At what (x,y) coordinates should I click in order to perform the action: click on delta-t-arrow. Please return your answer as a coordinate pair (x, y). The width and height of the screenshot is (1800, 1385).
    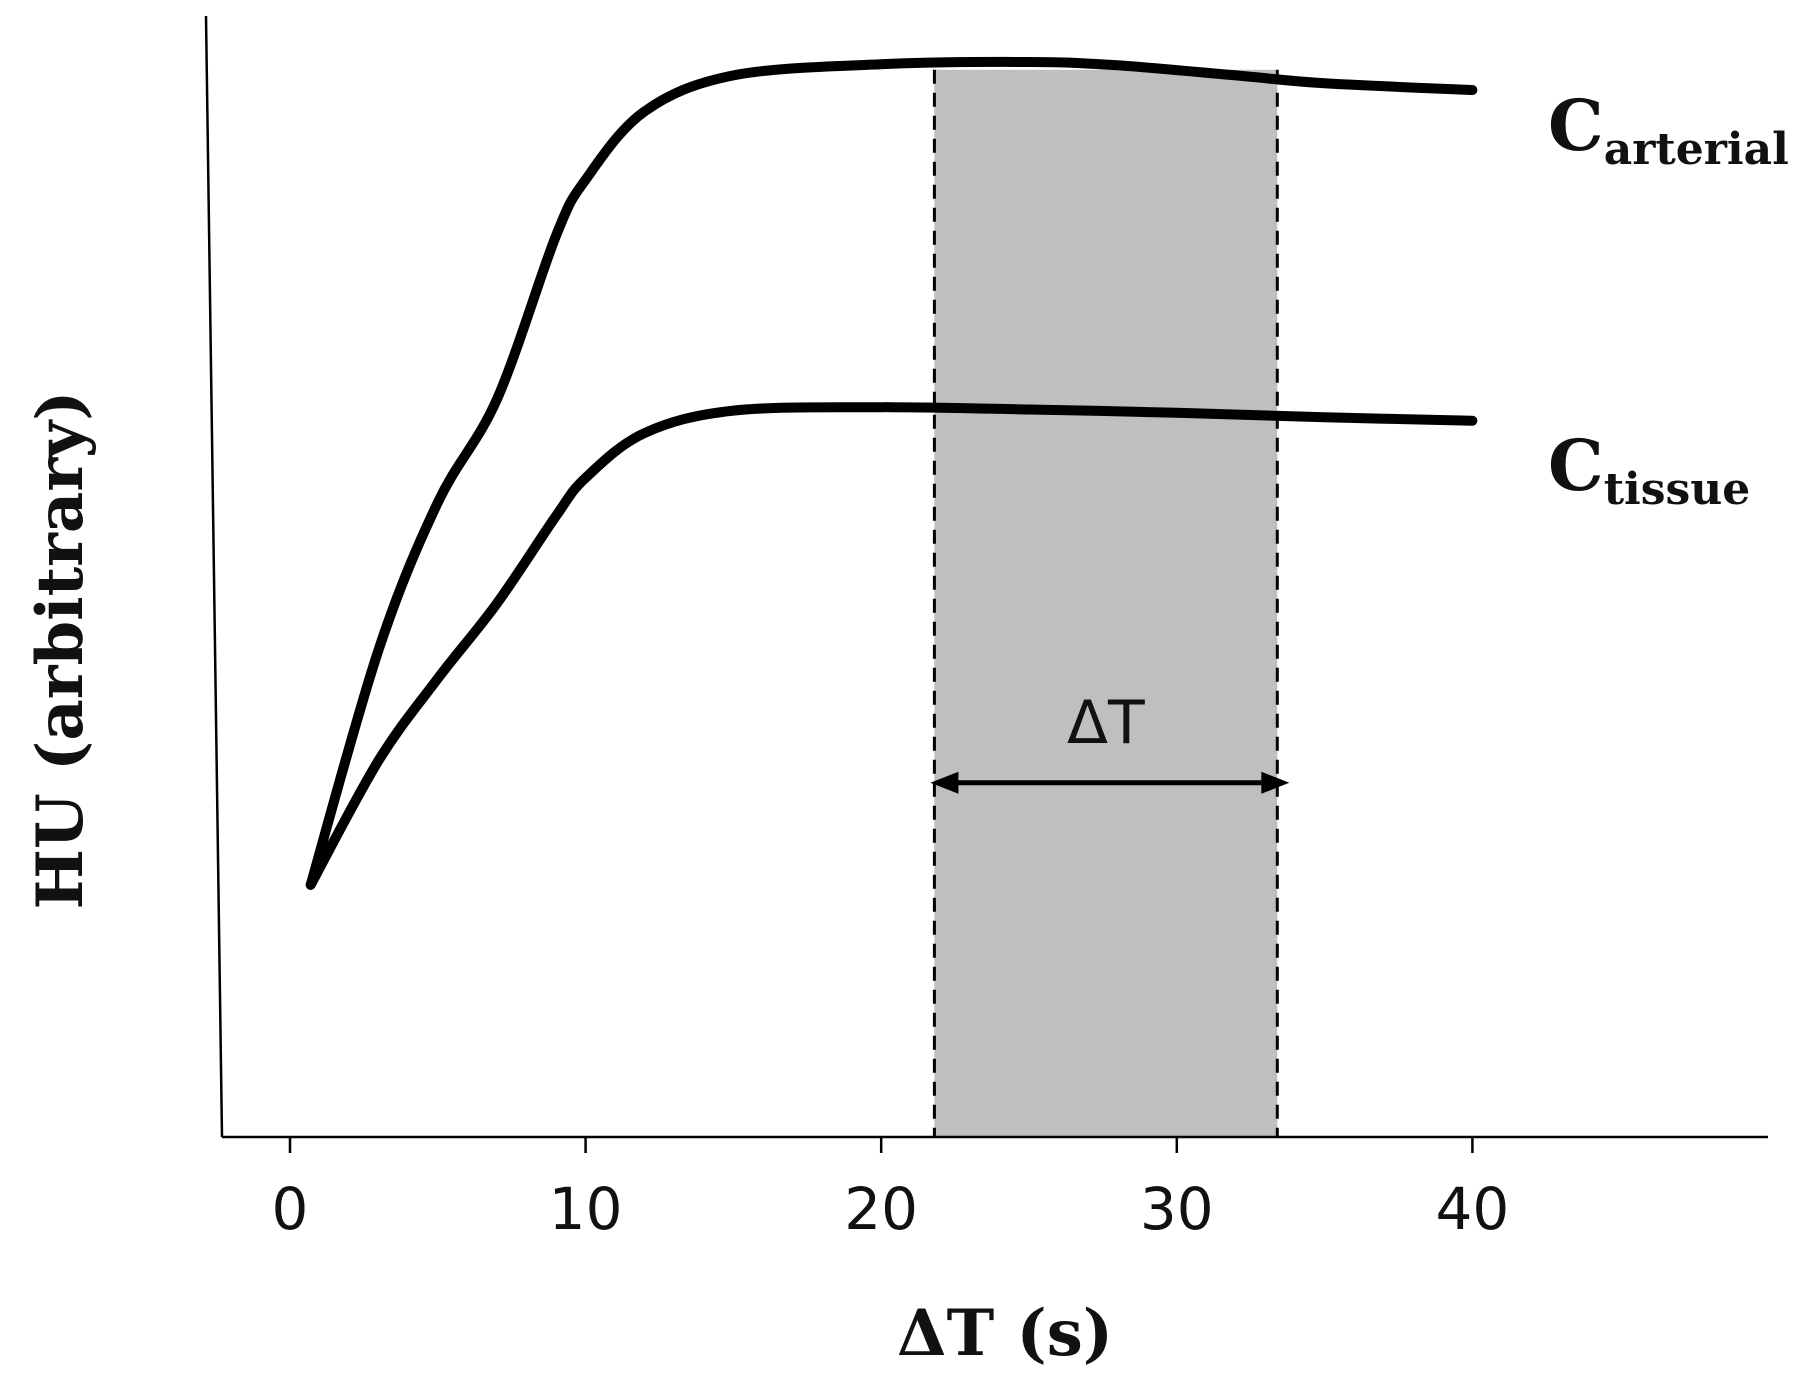
    Looking at the image, I should click on (1110, 782).